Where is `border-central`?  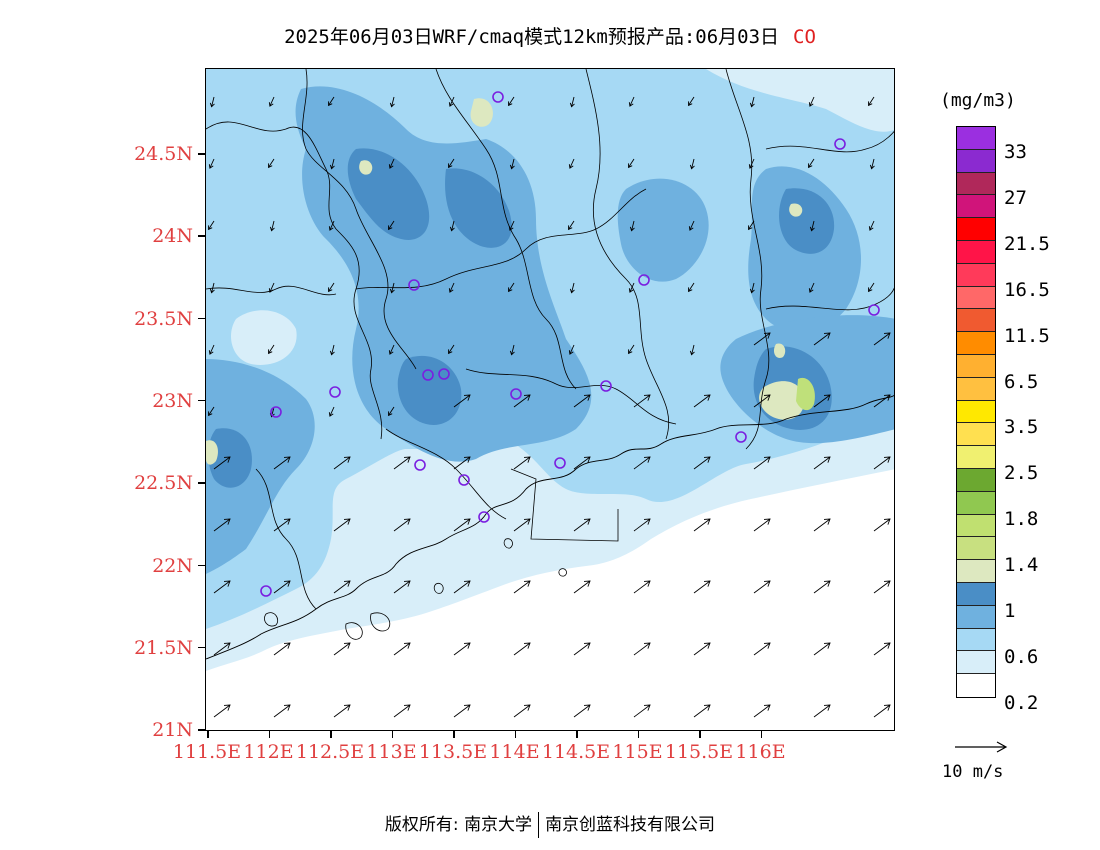 border-central is located at coordinates (501, 239).